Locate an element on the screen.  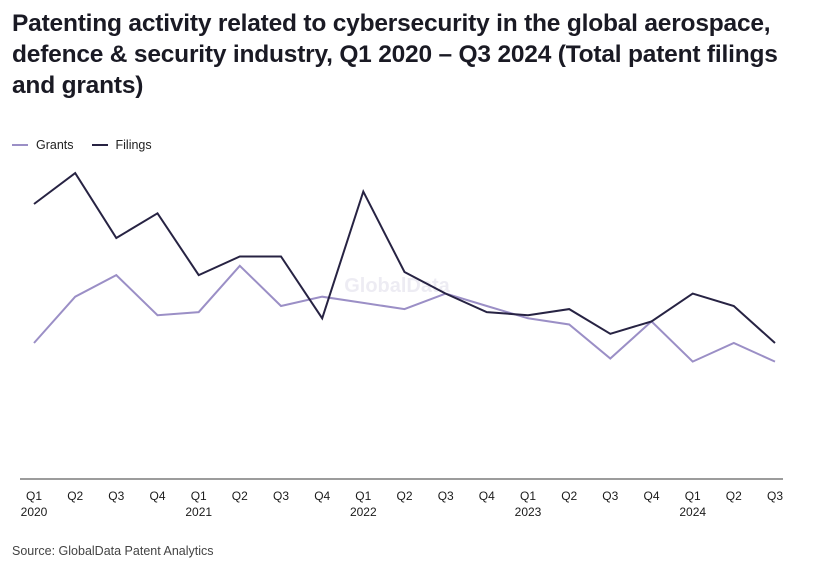
x-tick-year-16: 2024 is located at coordinates (692, 512).